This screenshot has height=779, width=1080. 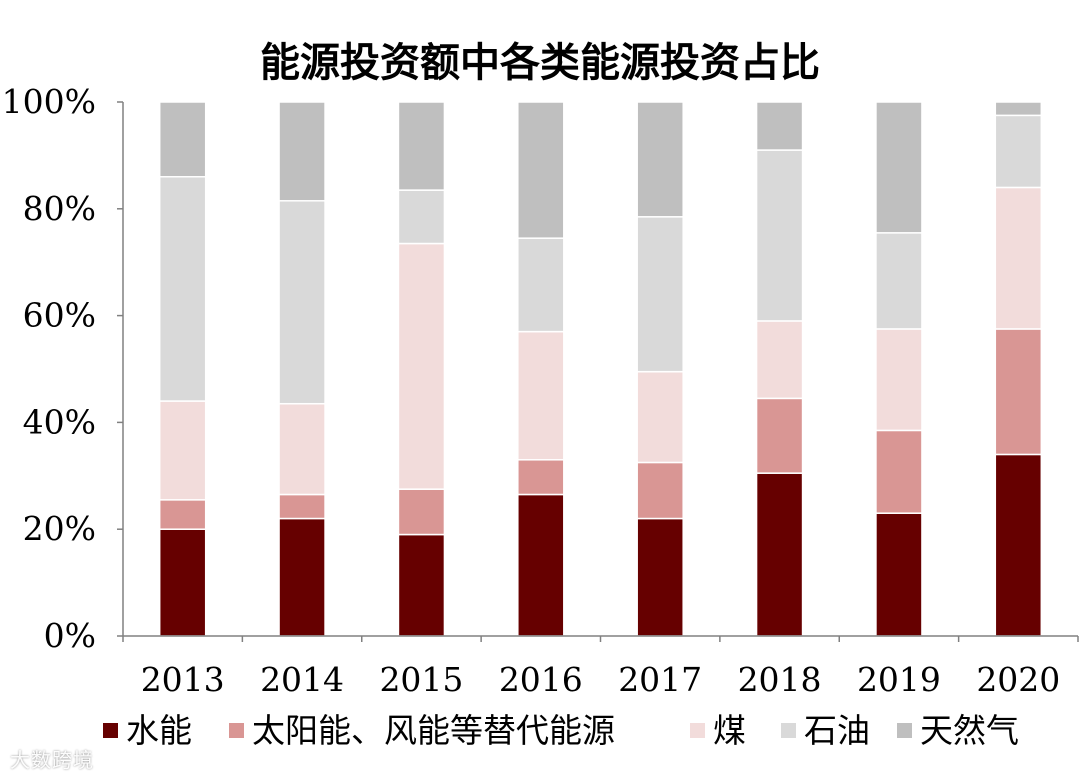 What do you see at coordinates (780, 679) in the screenshot?
I see `x-tick-label: 2018` at bounding box center [780, 679].